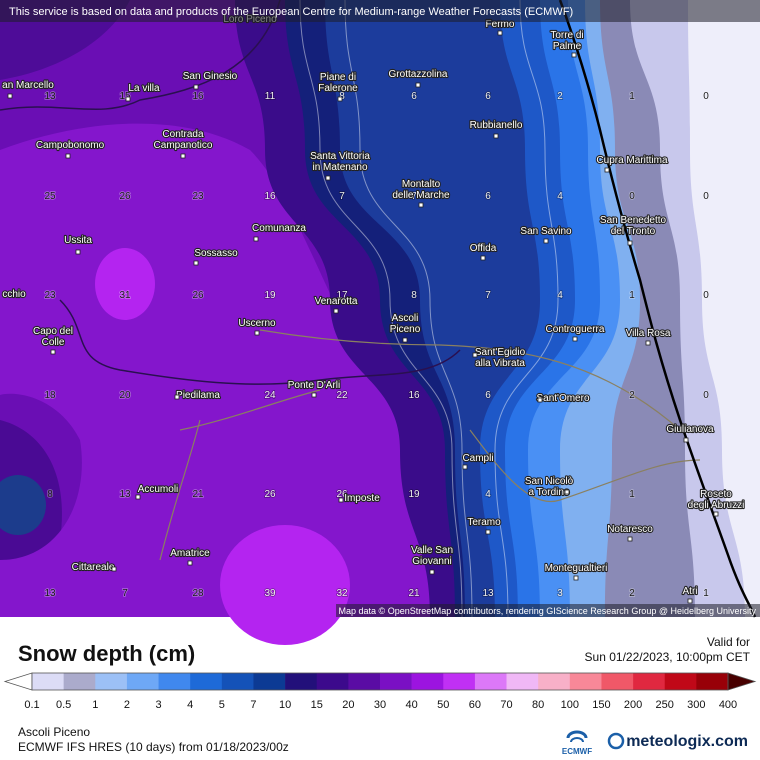  What do you see at coordinates (127, 705) in the screenshot?
I see `legend-label: 2` at bounding box center [127, 705].